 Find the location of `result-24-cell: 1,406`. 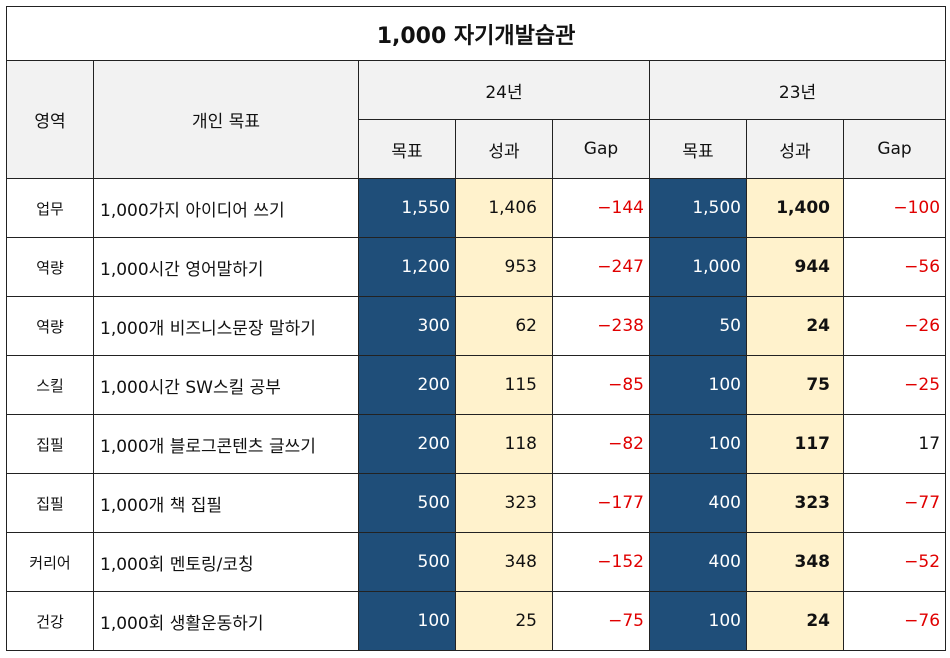

result-24-cell: 1,406 is located at coordinates (504, 208).